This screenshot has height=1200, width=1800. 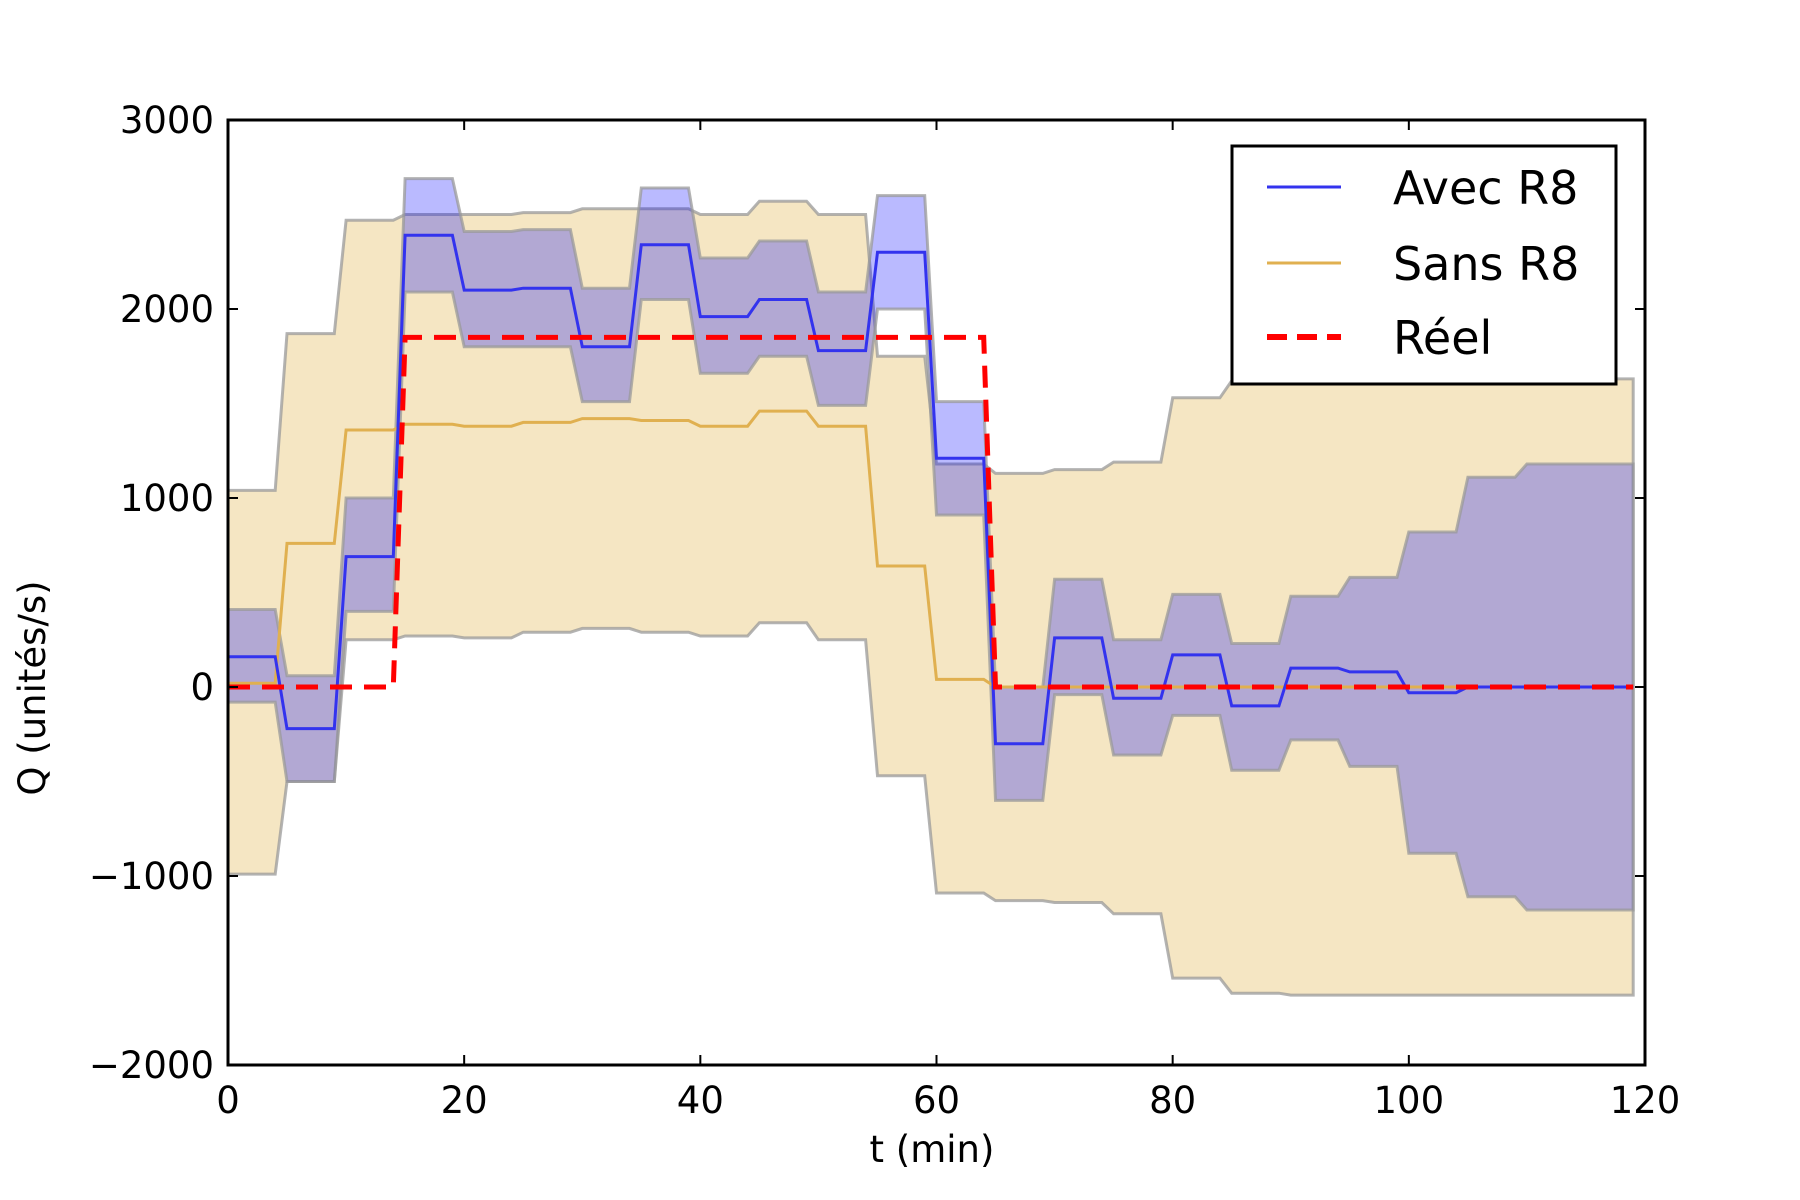 What do you see at coordinates (202, 687) in the screenshot?
I see `y-tick-label: 0` at bounding box center [202, 687].